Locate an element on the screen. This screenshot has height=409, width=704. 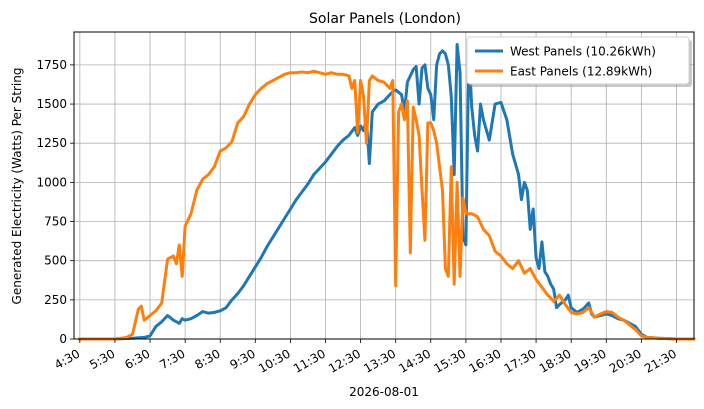
x-axis-label: 2026-08-01 is located at coordinates (384, 392).